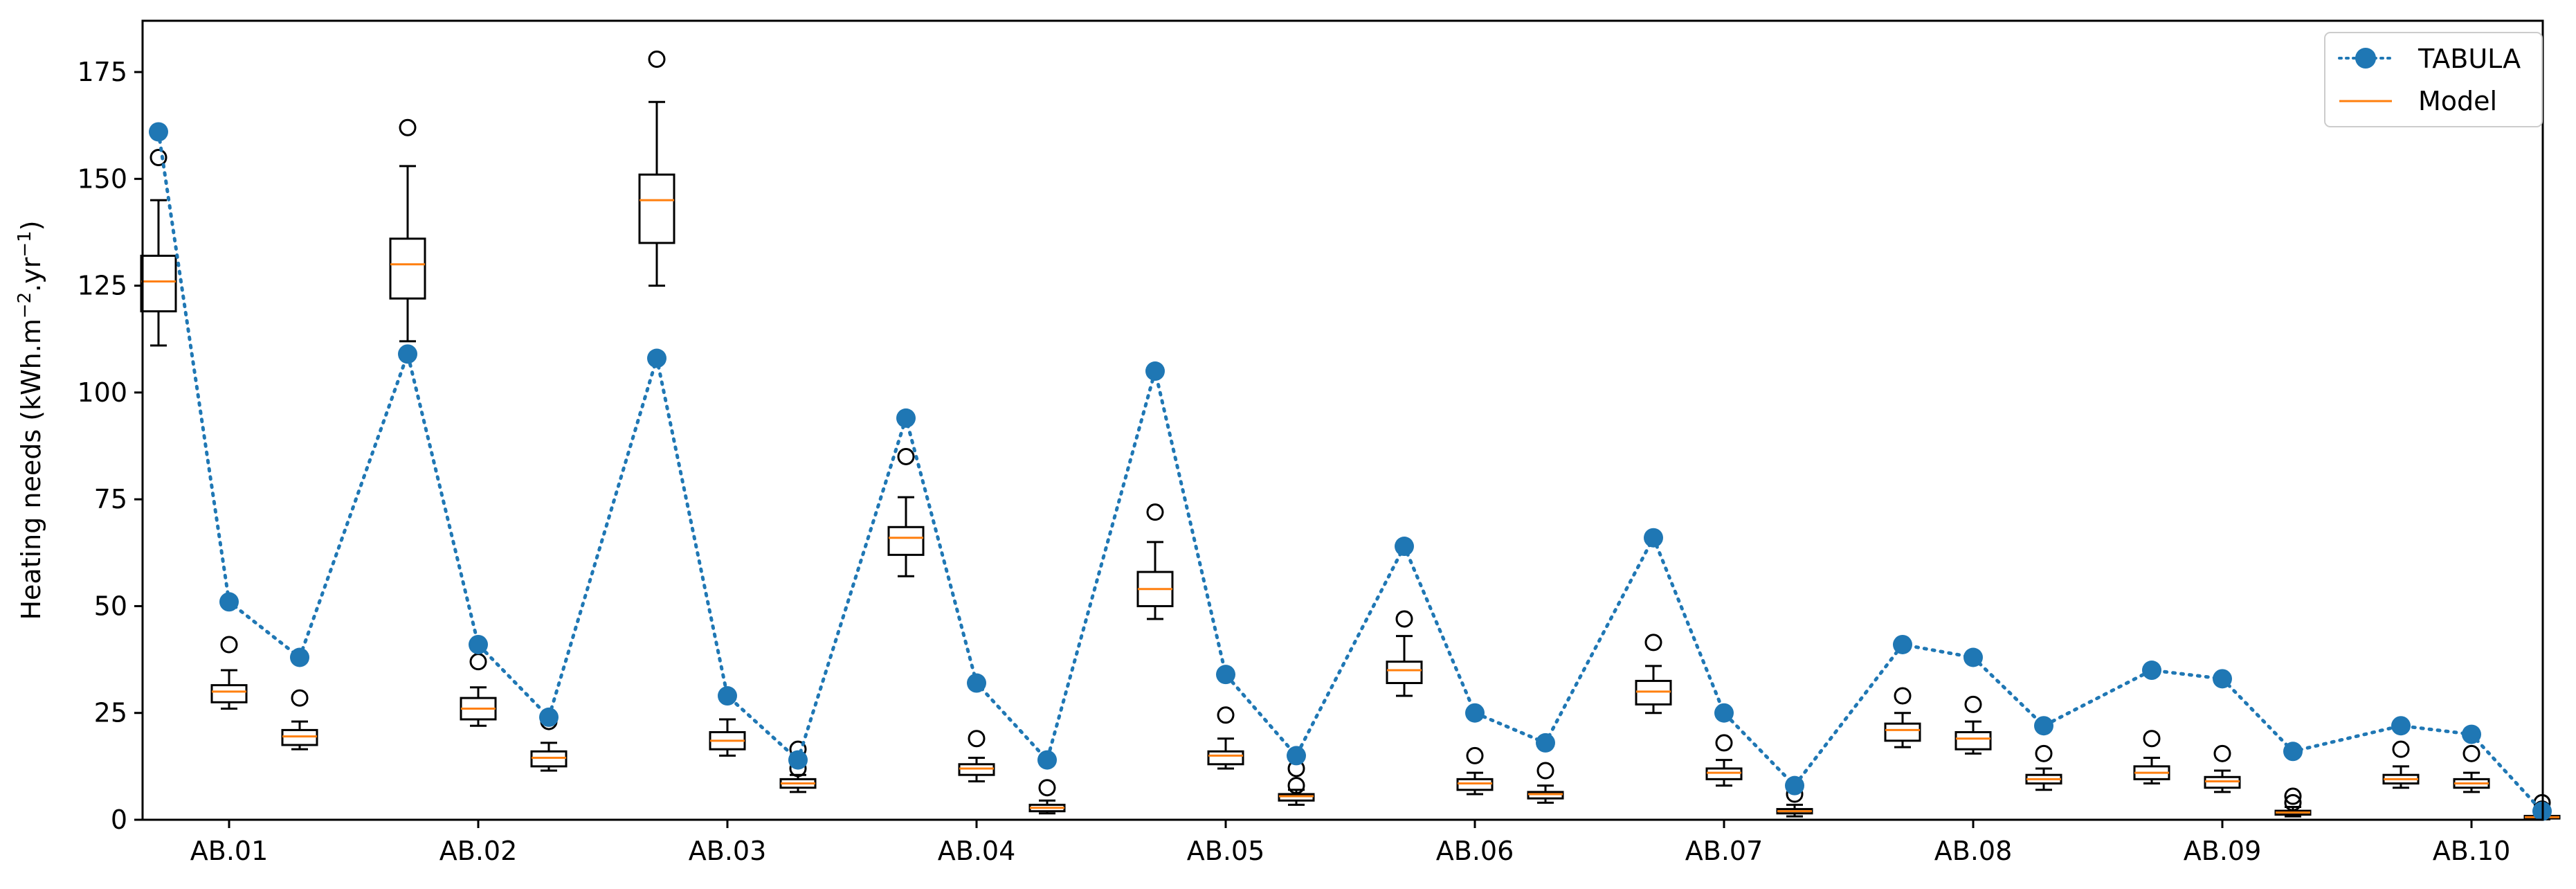  What do you see at coordinates (110, 499) in the screenshot?
I see `y-tick-label: 75` at bounding box center [110, 499].